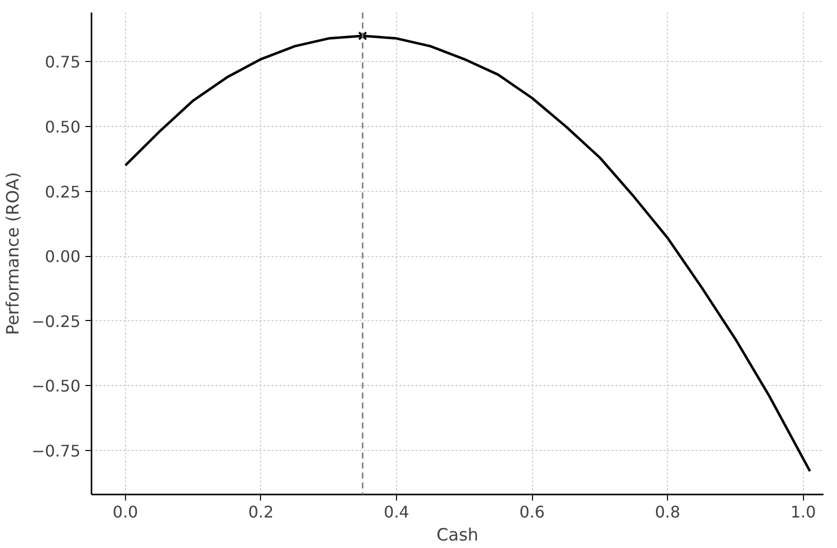 The width and height of the screenshot is (837, 548). Describe the element at coordinates (62, 127) in the screenshot. I see `y-tick-label: 0.50` at that location.